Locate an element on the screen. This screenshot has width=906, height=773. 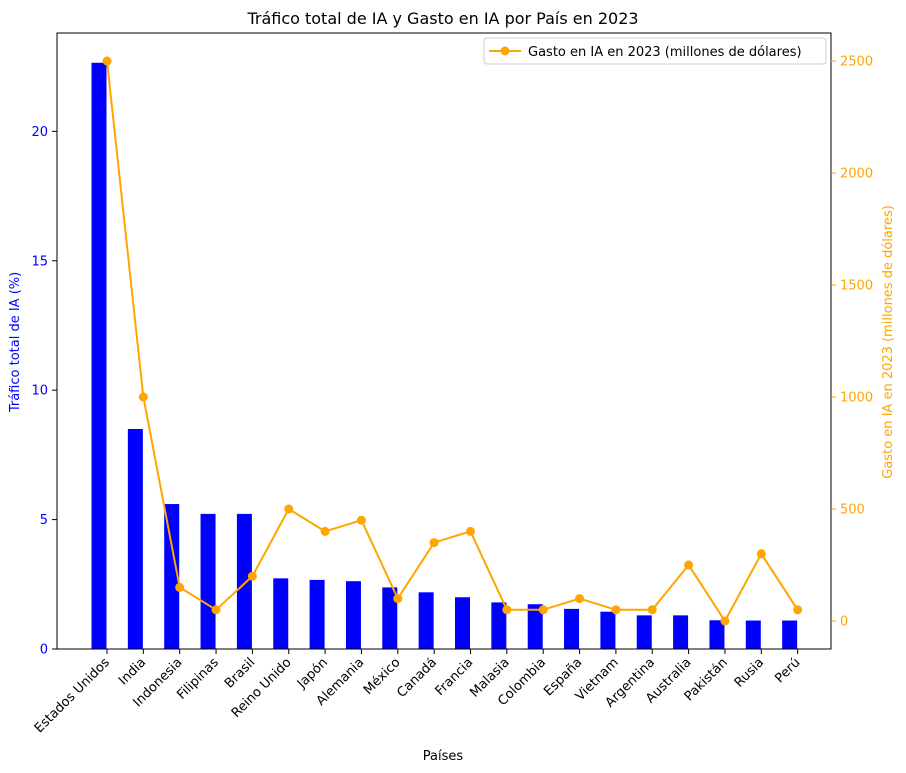
y-left-tick-label: 15 is located at coordinates (39, 261).